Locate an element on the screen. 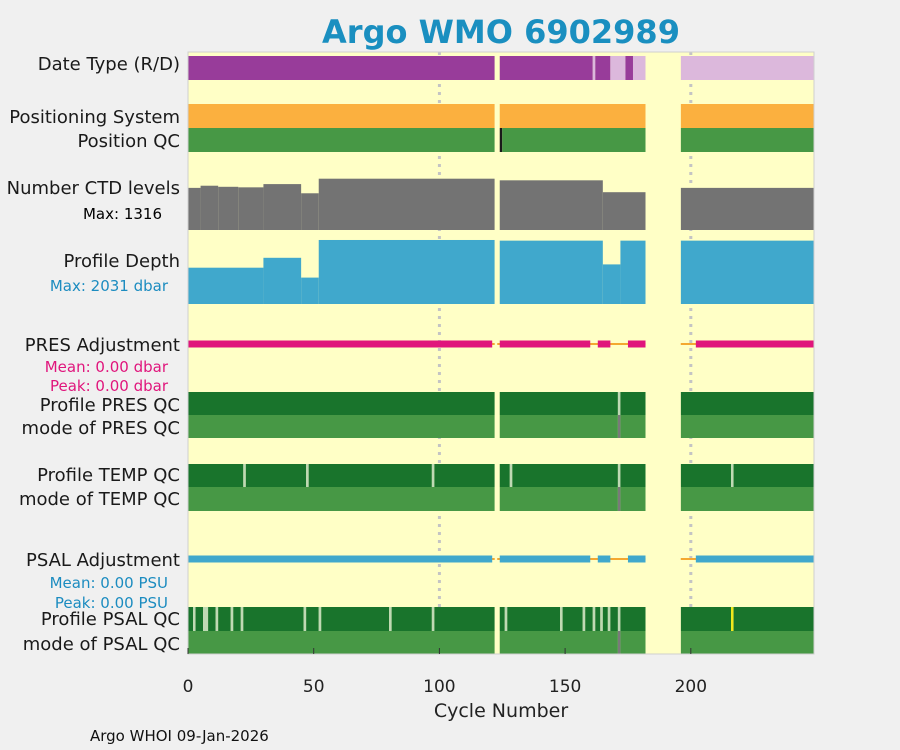  row-label-mode-psal-qc: mode of PSAL QC is located at coordinates (101, 644).